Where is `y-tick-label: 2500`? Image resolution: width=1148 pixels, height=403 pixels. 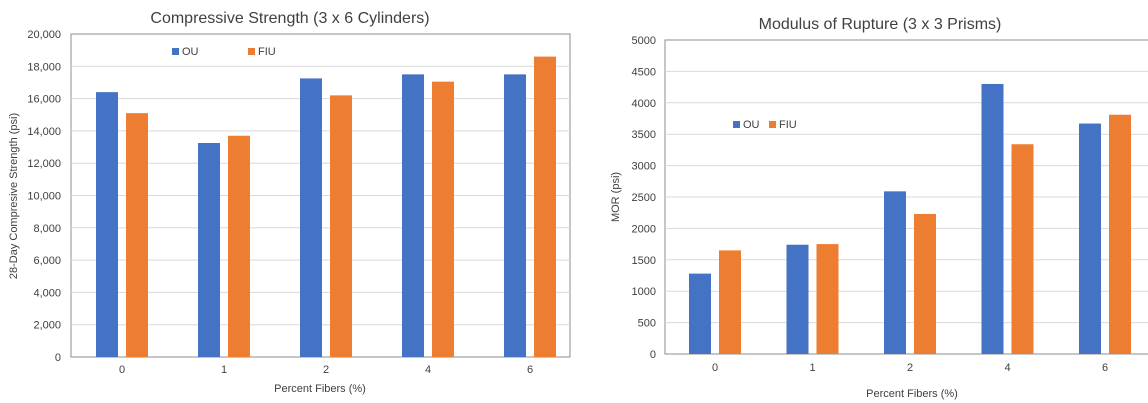 y-tick-label: 2500 is located at coordinates (644, 198).